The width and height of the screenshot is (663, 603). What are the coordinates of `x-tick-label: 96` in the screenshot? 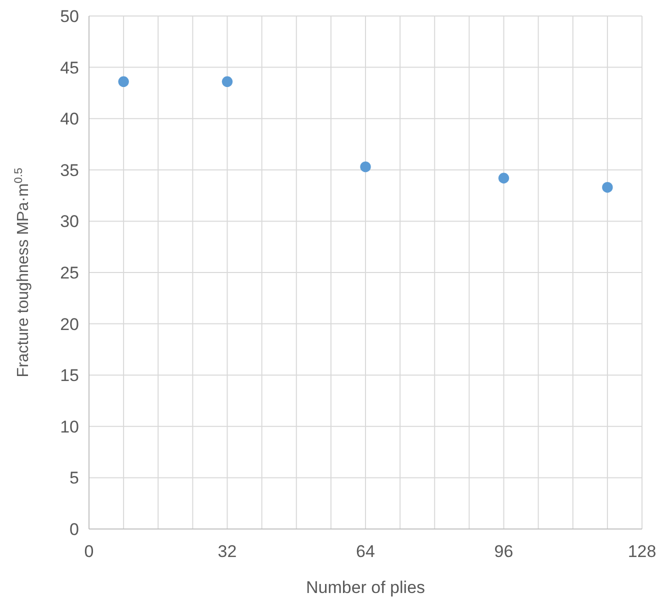 It's located at (504, 551).